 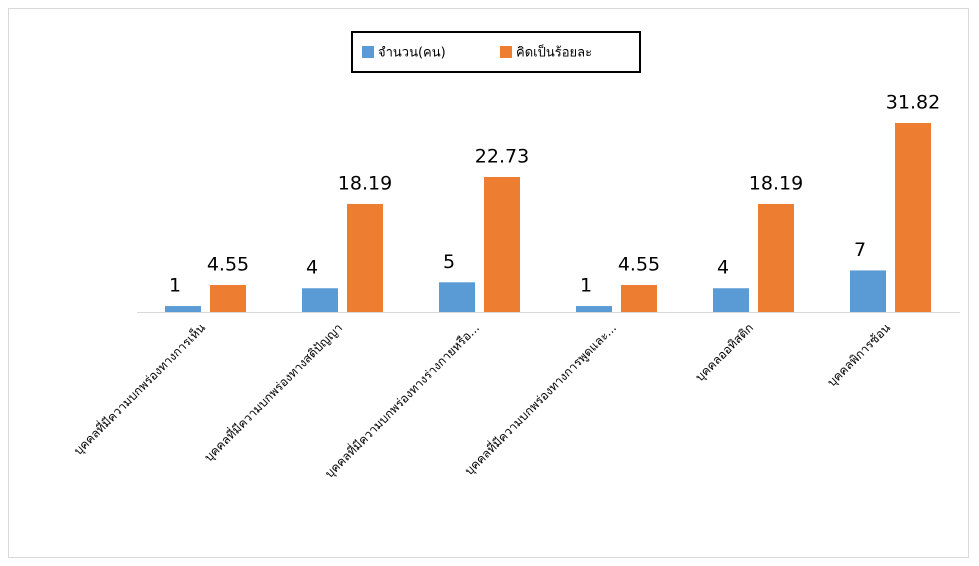 What do you see at coordinates (449, 262) in the screenshot?
I see `data-label: 5` at bounding box center [449, 262].